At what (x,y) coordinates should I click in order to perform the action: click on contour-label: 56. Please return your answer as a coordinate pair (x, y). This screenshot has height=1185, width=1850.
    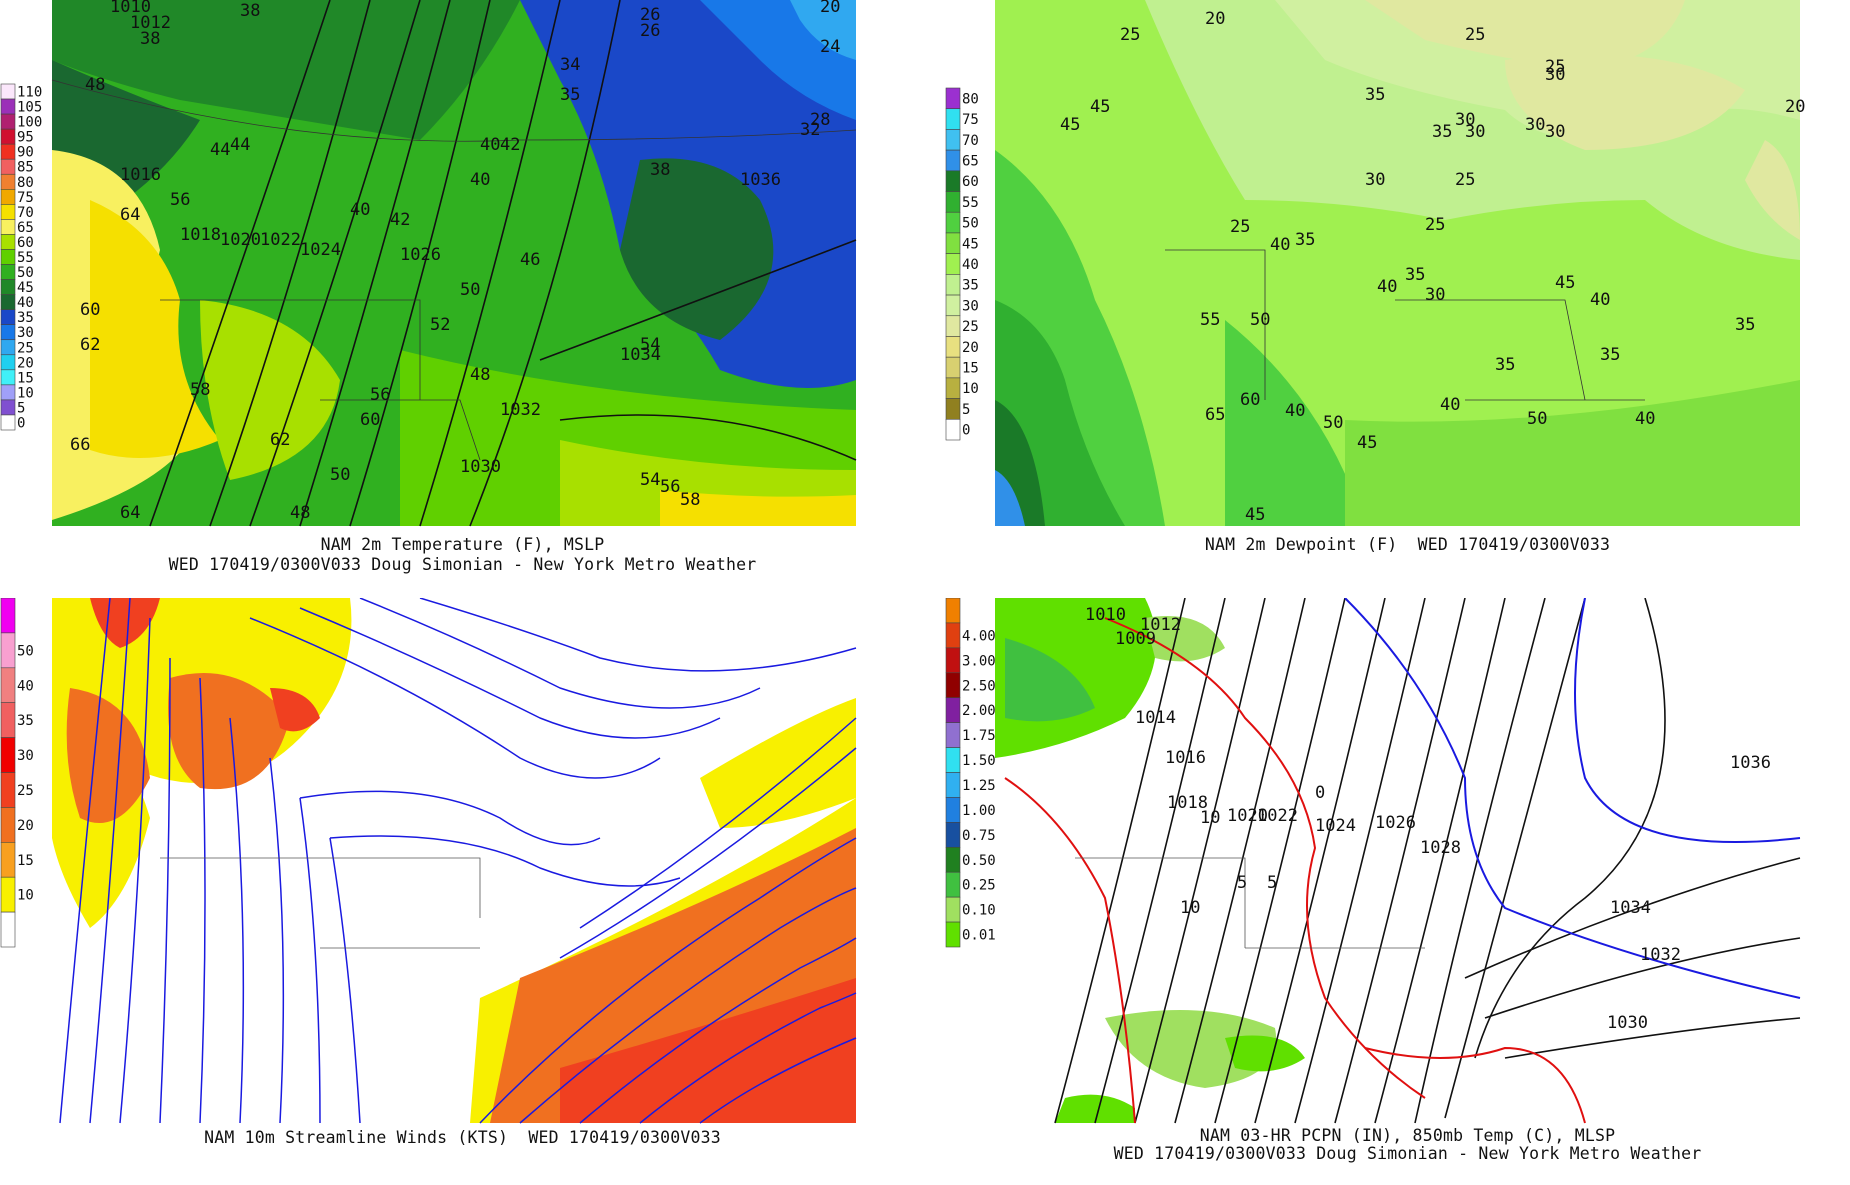
    Looking at the image, I should click on (670, 487).